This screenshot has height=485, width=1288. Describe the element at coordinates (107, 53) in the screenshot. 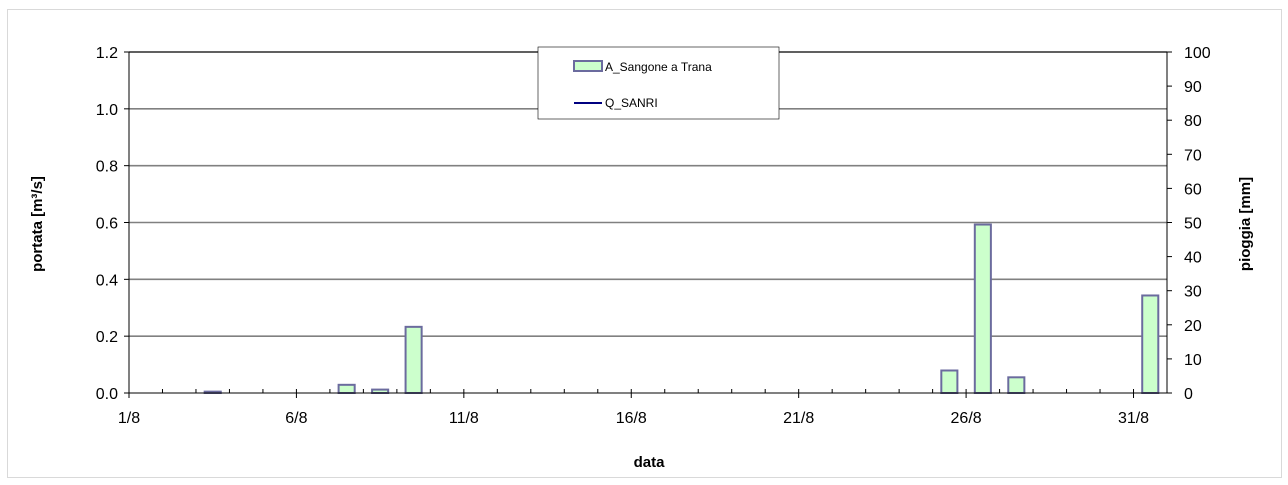

I see `y-left-tick-label: 1.2` at that location.